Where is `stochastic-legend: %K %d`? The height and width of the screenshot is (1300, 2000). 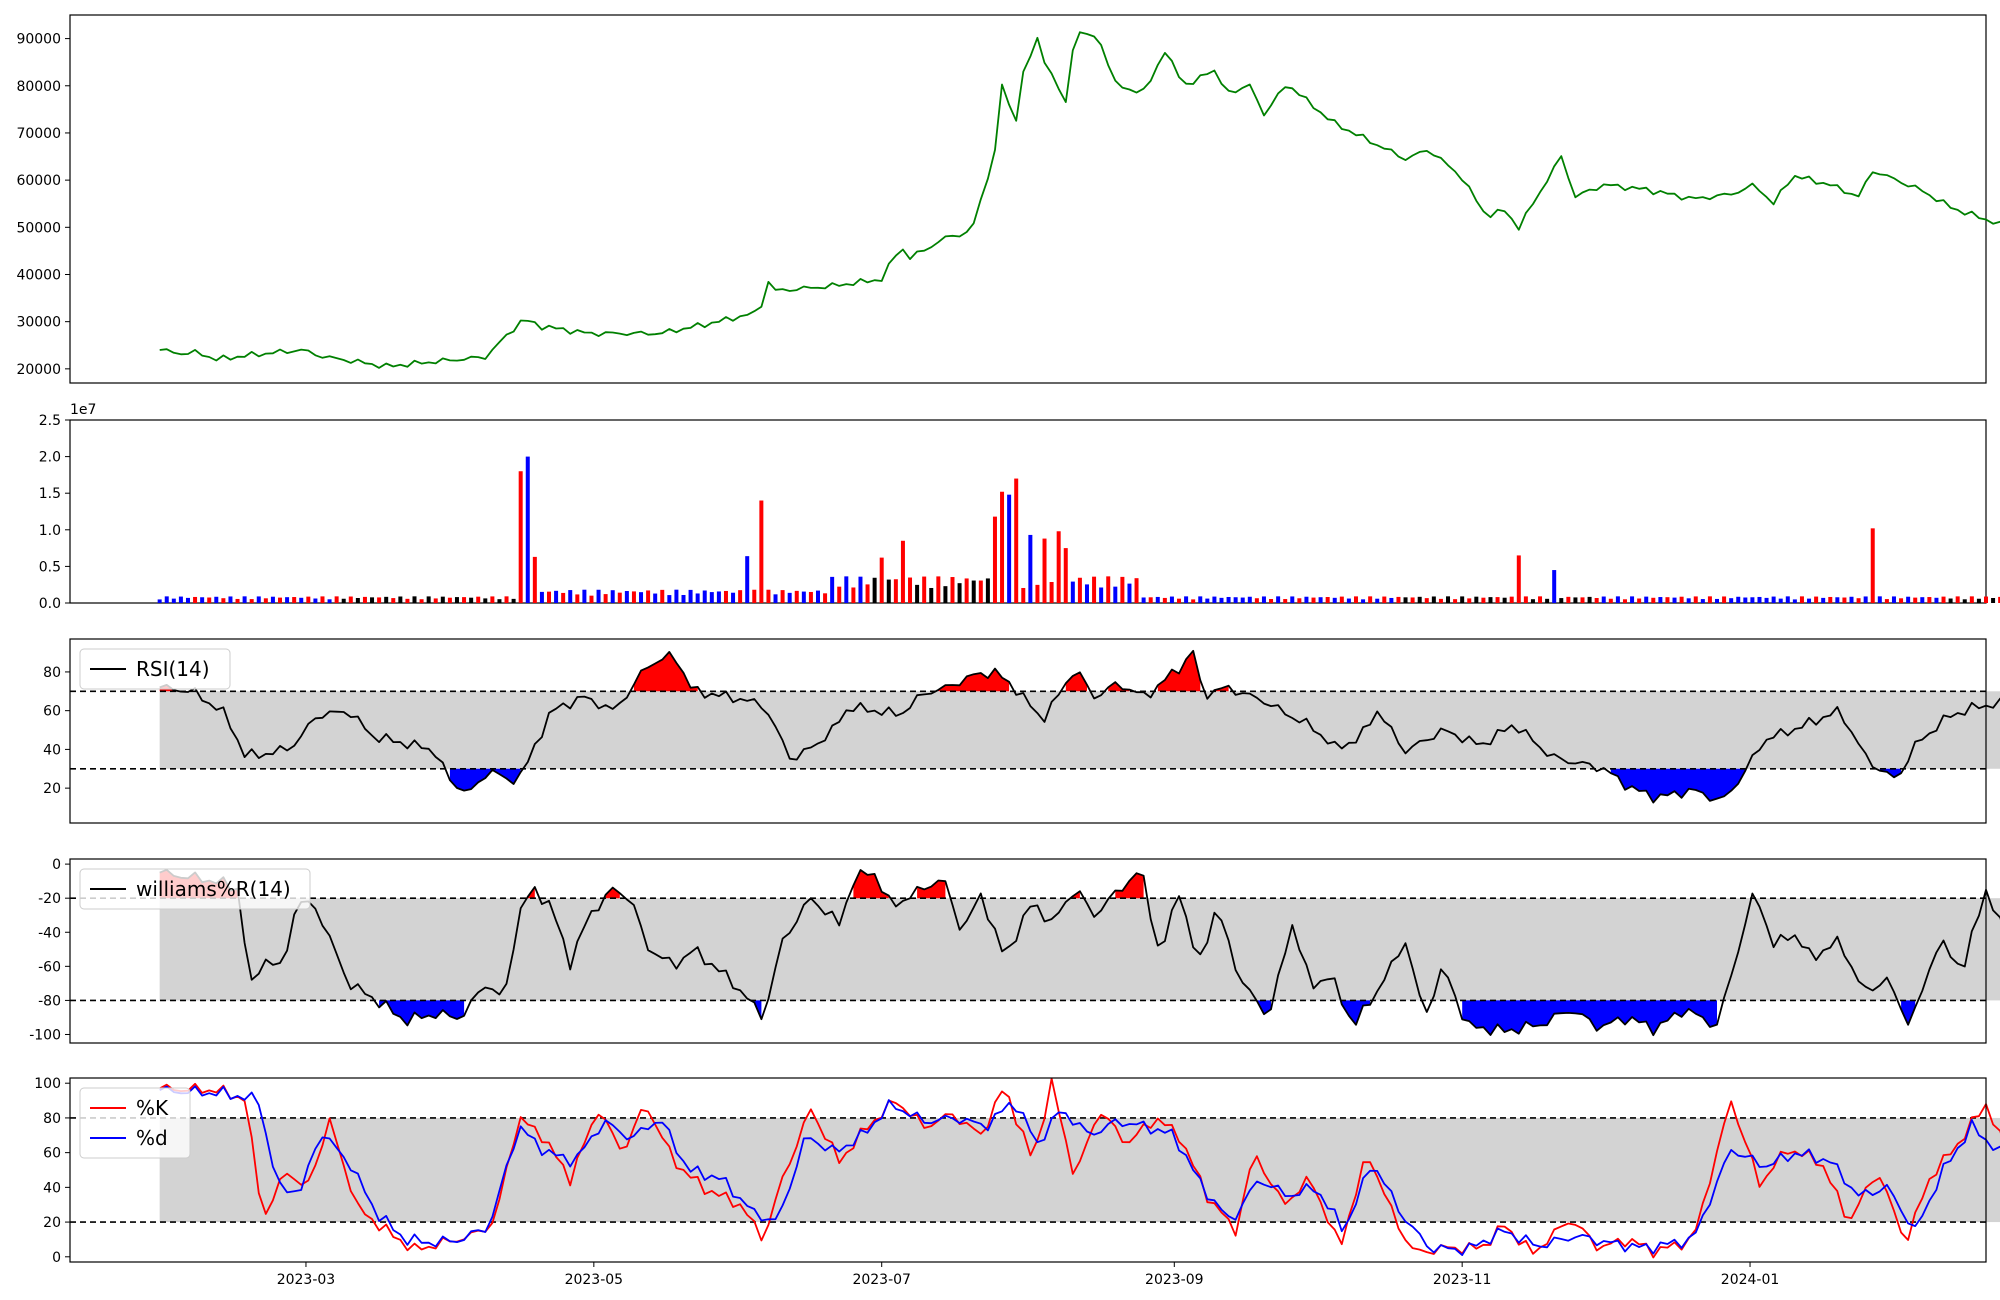
stochastic-legend: %K %d is located at coordinates (135, 1123).